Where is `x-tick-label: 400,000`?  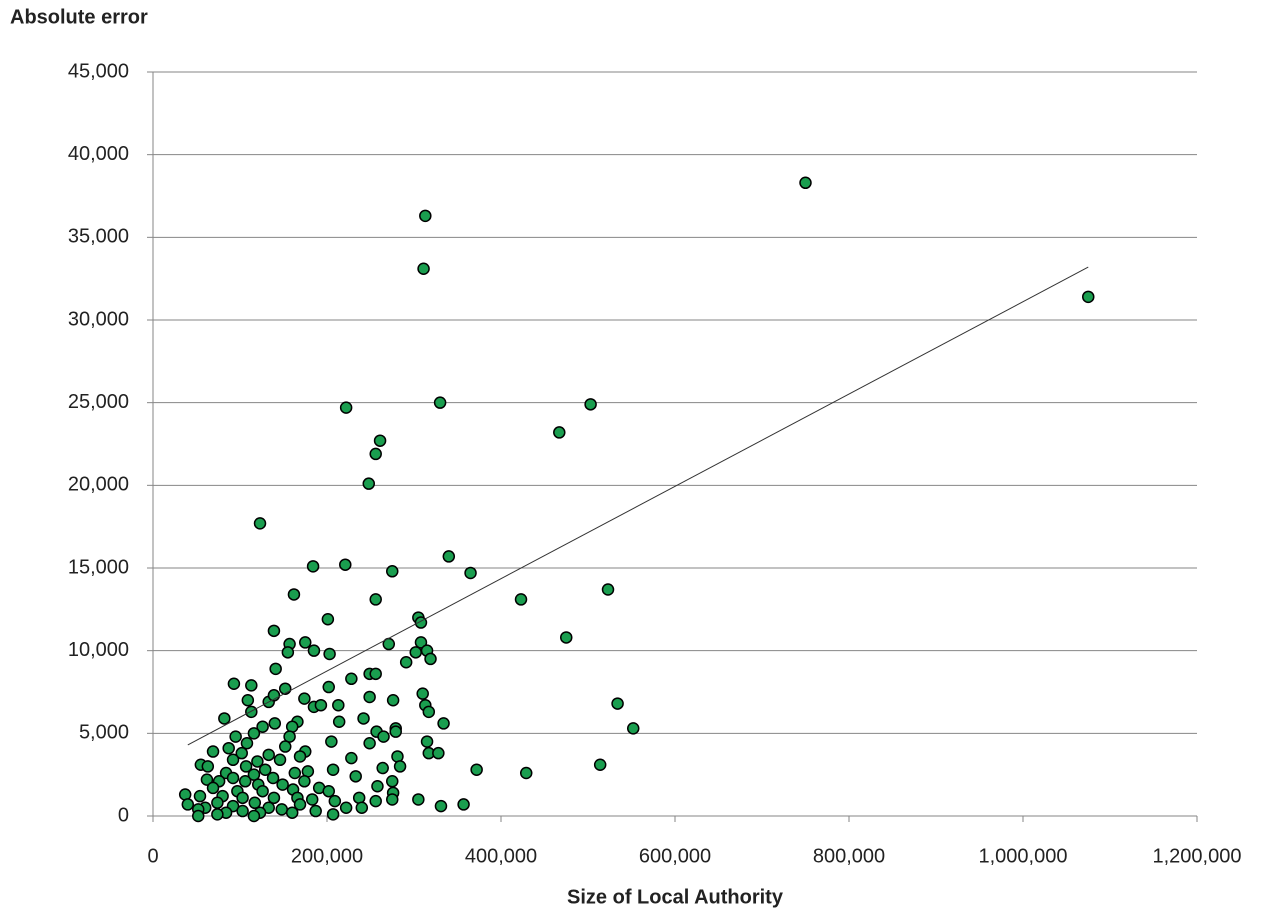
x-tick-label: 400,000 is located at coordinates (501, 856).